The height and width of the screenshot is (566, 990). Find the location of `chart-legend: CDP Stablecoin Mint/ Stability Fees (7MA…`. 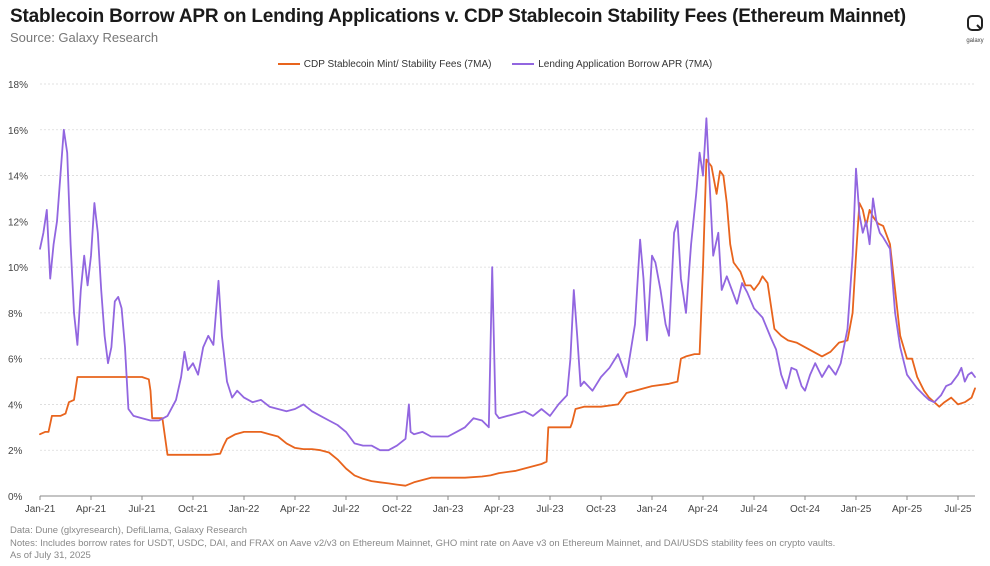

chart-legend: CDP Stablecoin Mint/ Stability Fees (7MA… is located at coordinates (495, 63).